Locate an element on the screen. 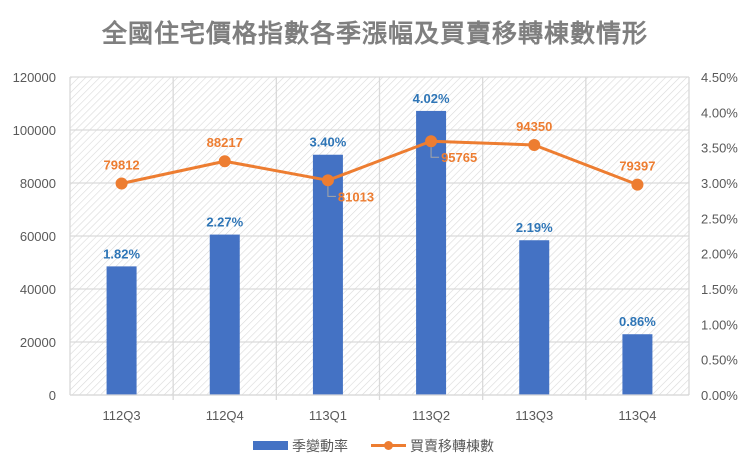 The height and width of the screenshot is (466, 750). left-axis: 0 20000 40000 60000 80000 100000 120000 is located at coordinates (34, 236).